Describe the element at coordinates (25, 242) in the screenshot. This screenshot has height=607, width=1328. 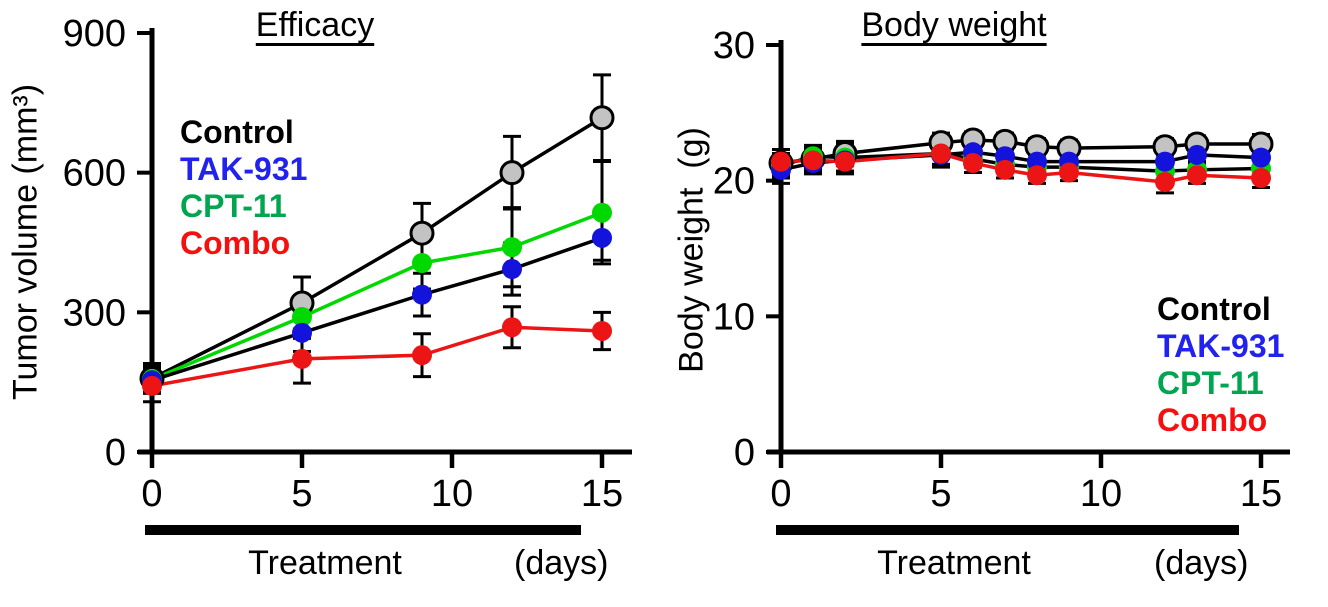
I see `efficacy-y-axis-label: Tumor volume (mm³)` at that location.